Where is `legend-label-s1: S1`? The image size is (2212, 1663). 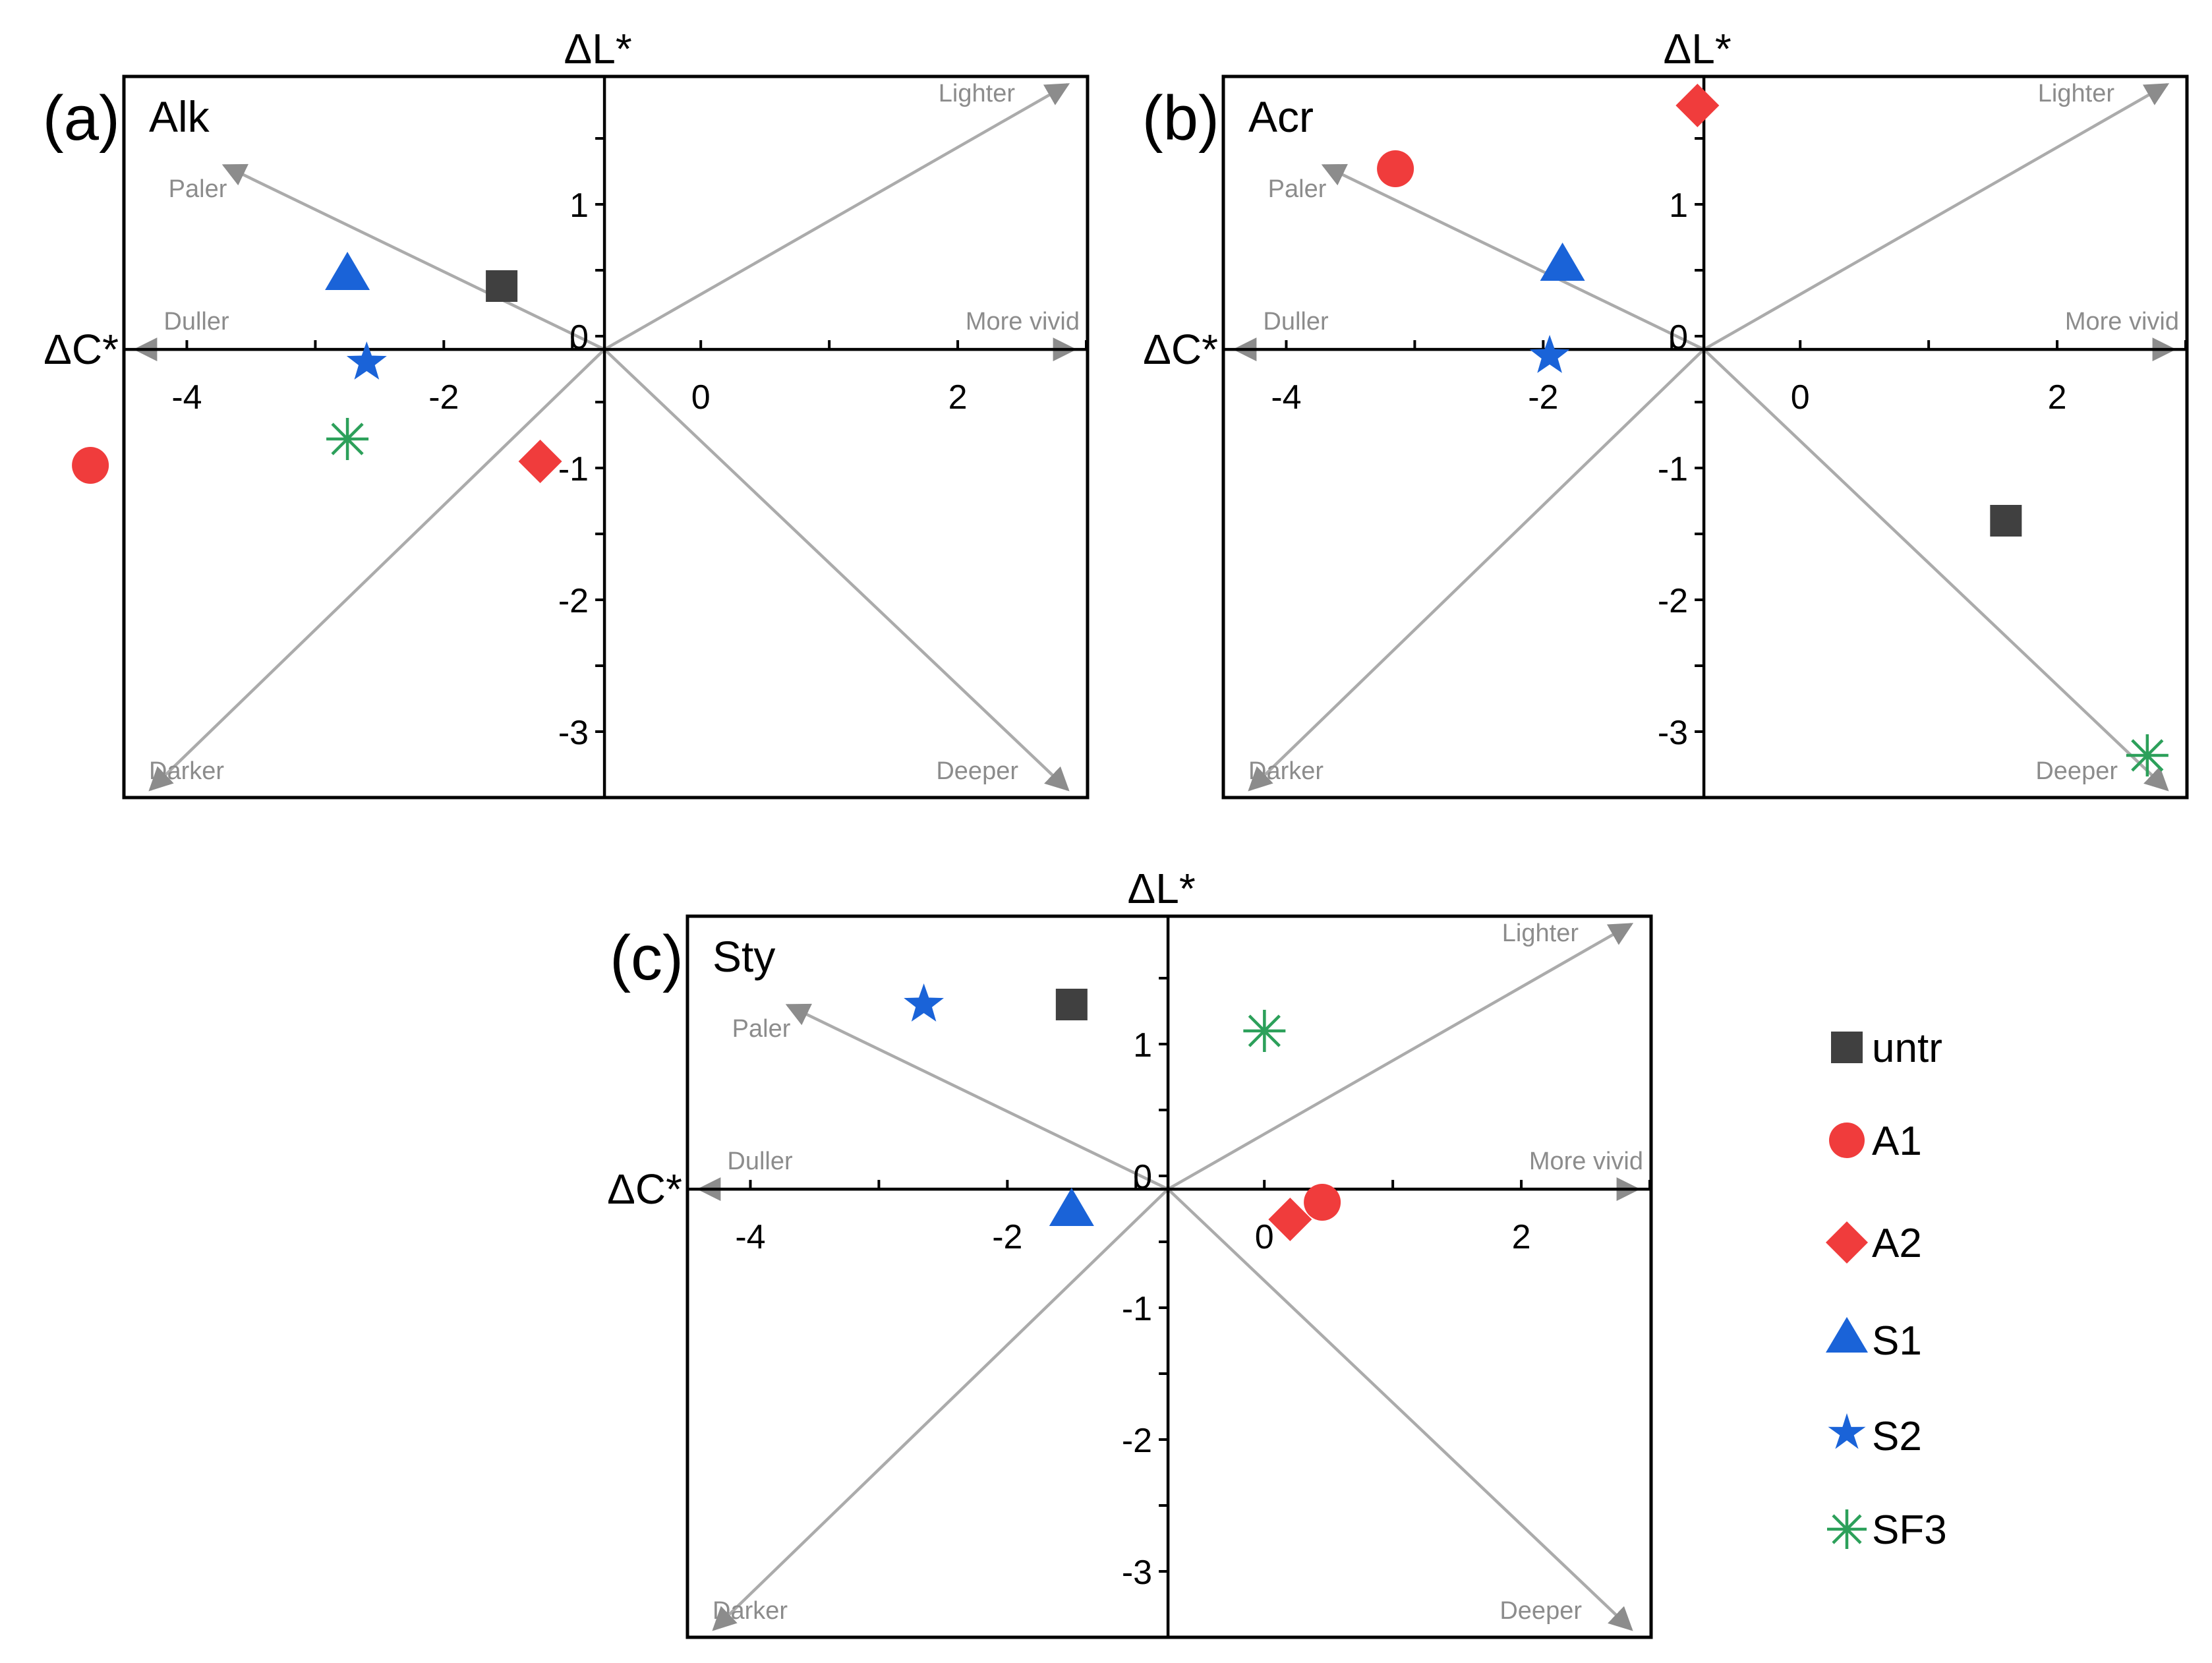
legend-label-s1: S1 is located at coordinates (1897, 1341).